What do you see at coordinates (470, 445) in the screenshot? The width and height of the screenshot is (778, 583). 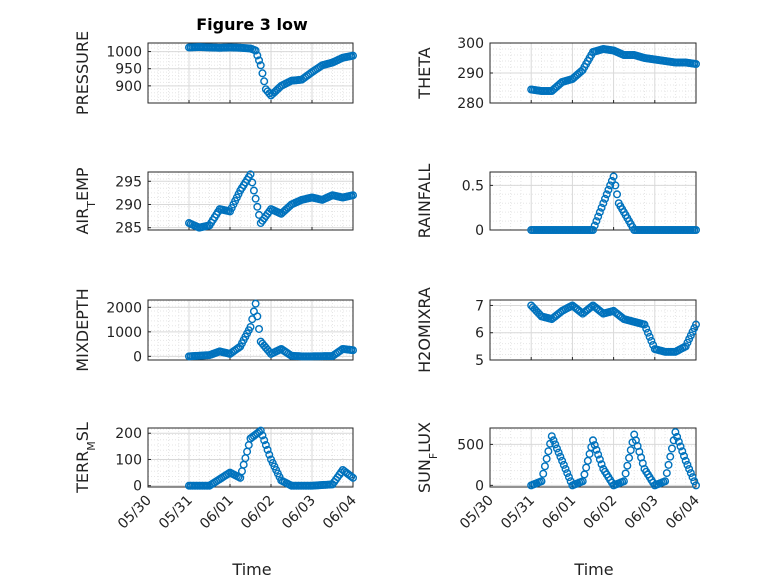 I see `y-tick-label: 500` at bounding box center [470, 445].